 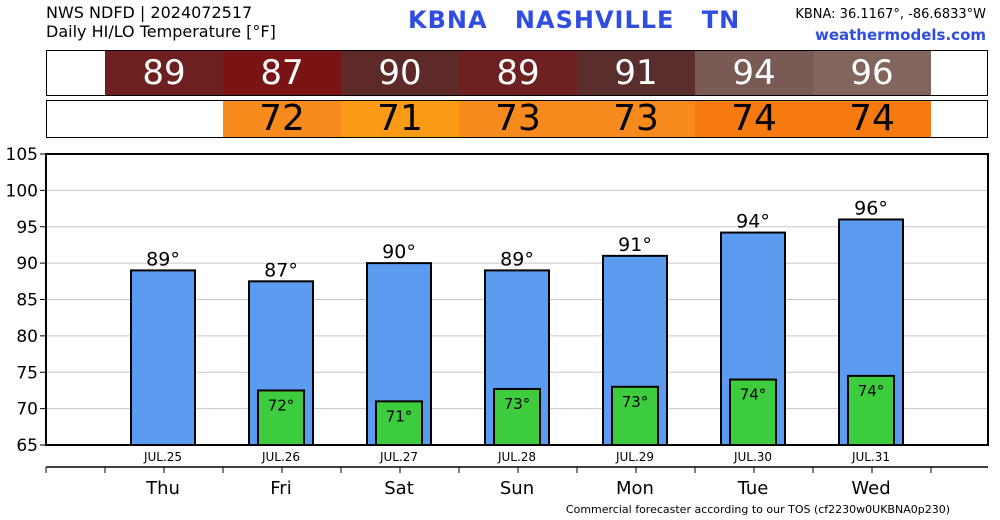 What do you see at coordinates (27, 301) in the screenshot?
I see `y-tick-label: 85` at bounding box center [27, 301].